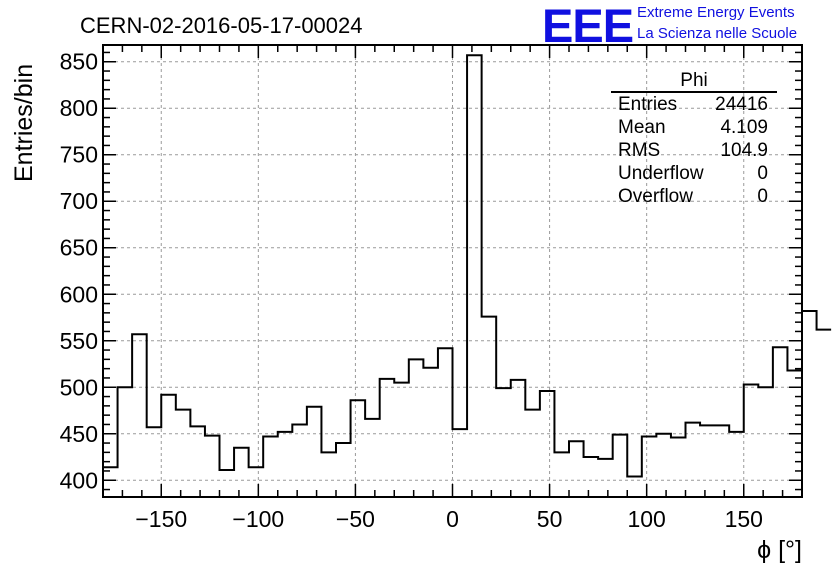  What do you see at coordinates (79, 434) in the screenshot?
I see `y-tick-label: 450` at bounding box center [79, 434].